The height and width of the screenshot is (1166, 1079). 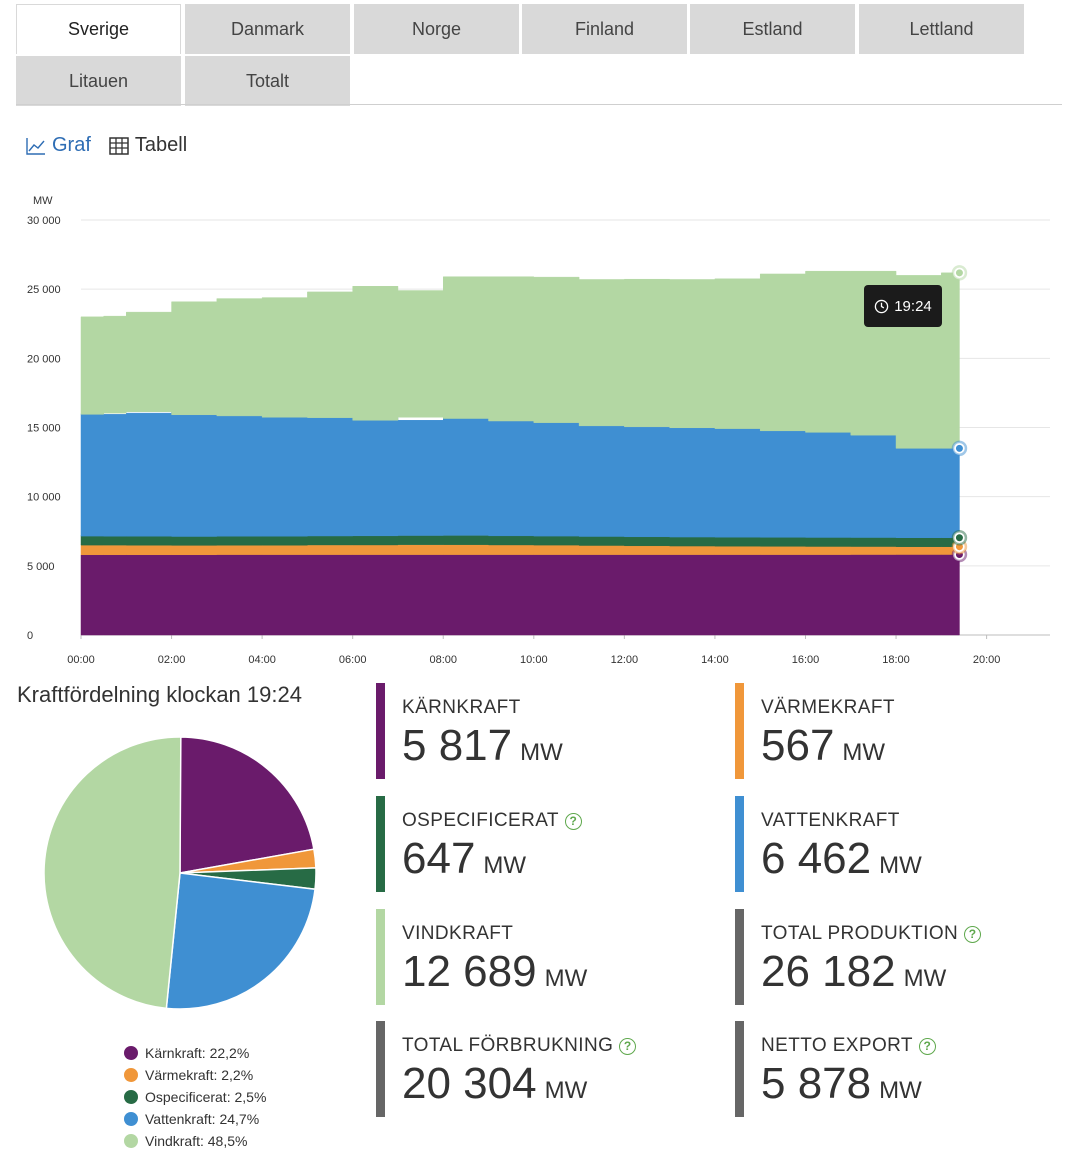 I want to click on tab-danmark: Danmark, so click(x=267, y=29).